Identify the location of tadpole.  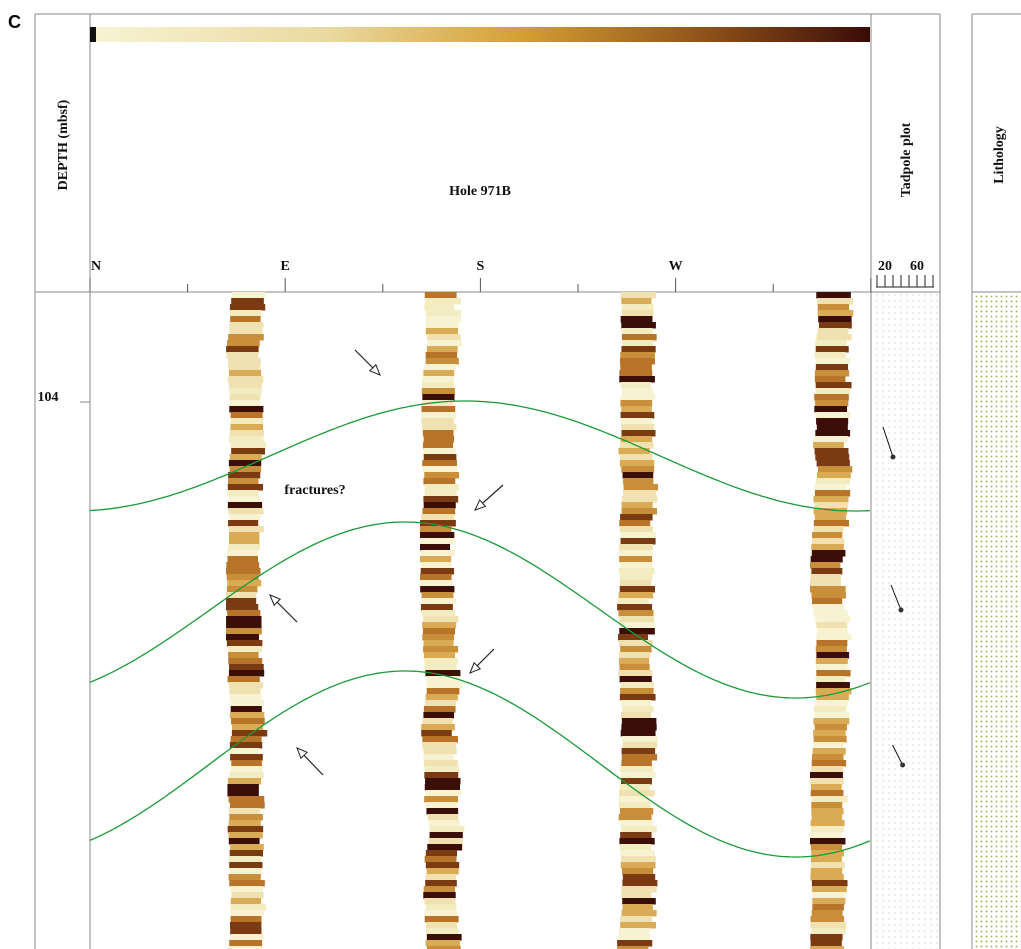
(903, 765).